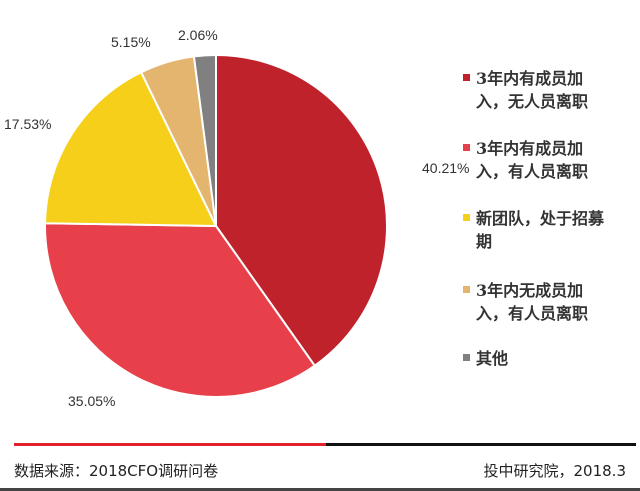 This screenshot has width=640, height=491. Describe the element at coordinates (481, 444) in the screenshot. I see `divider-black` at that location.